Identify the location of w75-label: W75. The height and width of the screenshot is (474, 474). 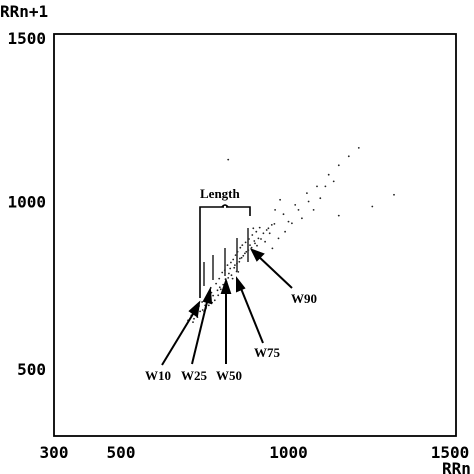
(267, 352).